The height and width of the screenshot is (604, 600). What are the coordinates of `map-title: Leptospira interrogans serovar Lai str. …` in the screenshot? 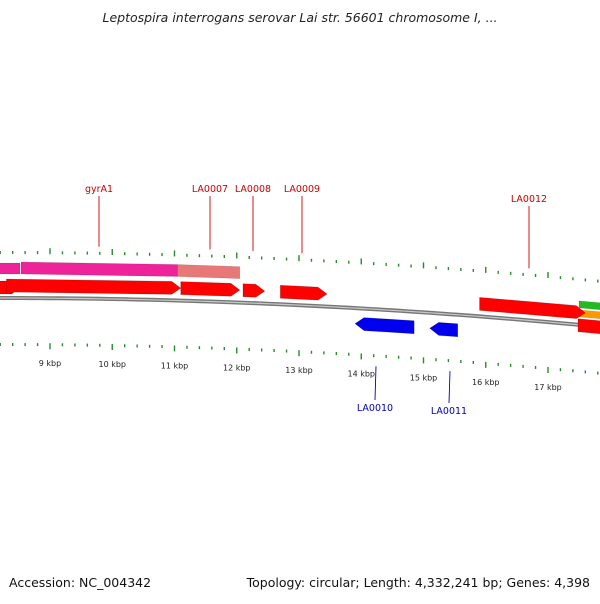 It's located at (300, 17).